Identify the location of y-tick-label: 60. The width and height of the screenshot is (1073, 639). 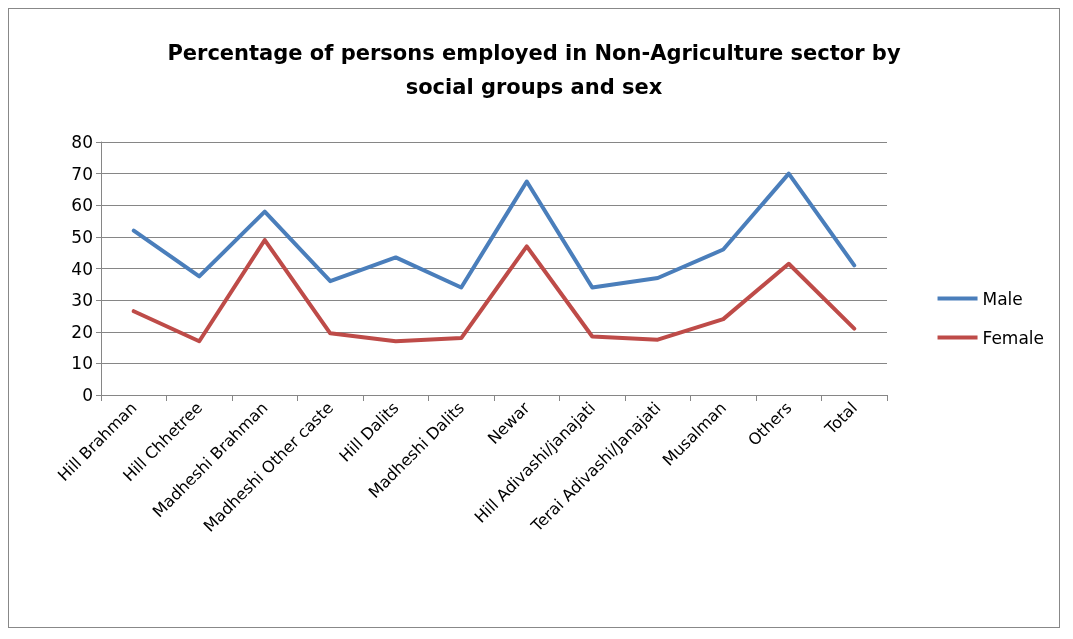
(82, 205).